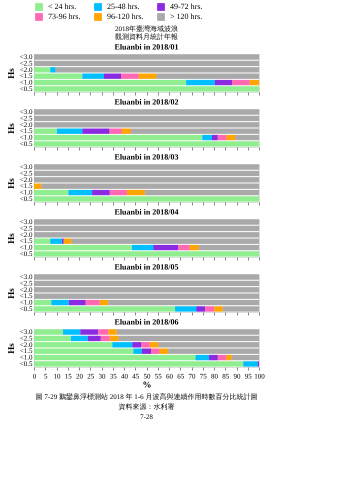  I want to click on legend-label: 25-48 hrs., so click(123, 6).